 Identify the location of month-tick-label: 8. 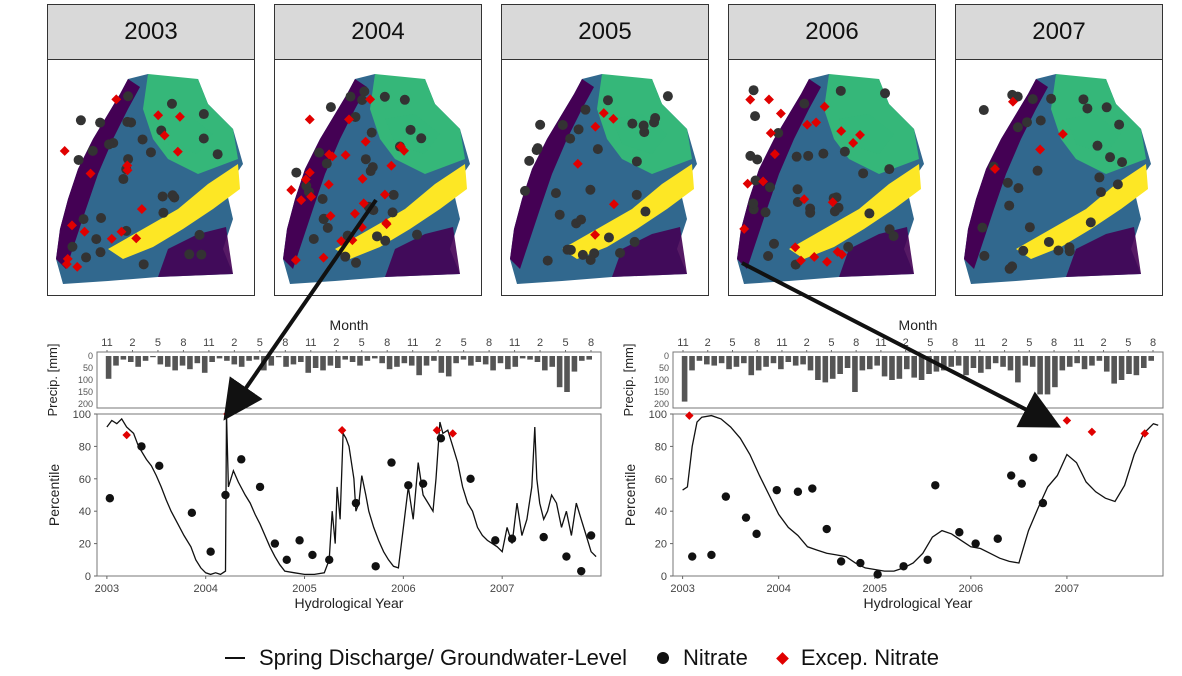
(856, 343).